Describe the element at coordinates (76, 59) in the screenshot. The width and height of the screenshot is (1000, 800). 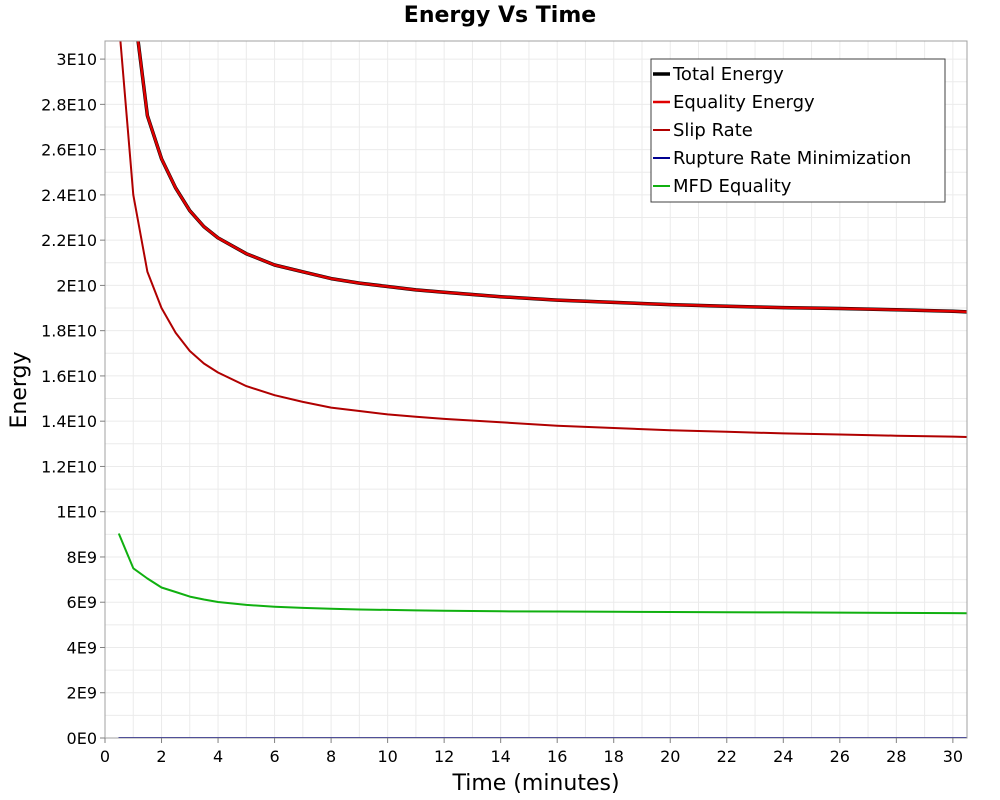
I see `y-tick-label: 3E10` at that location.